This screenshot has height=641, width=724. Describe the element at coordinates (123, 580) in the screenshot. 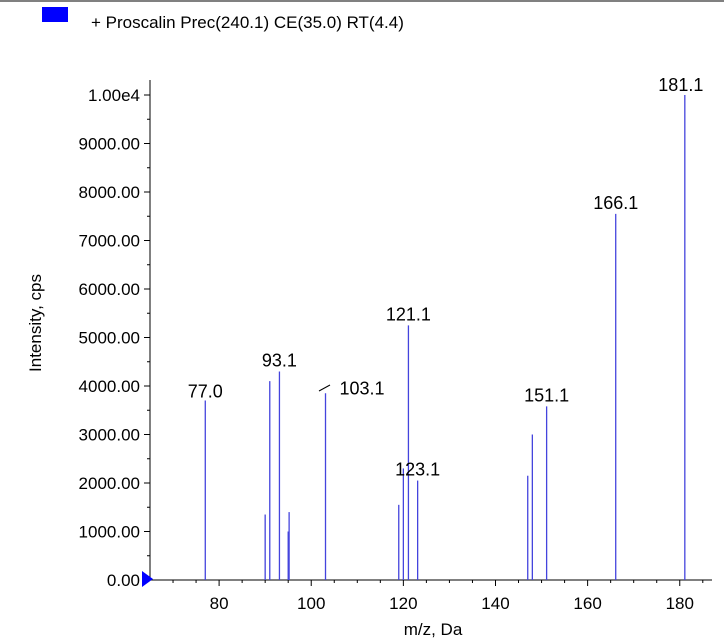

I see `y-tick-label: 0.00` at that location.